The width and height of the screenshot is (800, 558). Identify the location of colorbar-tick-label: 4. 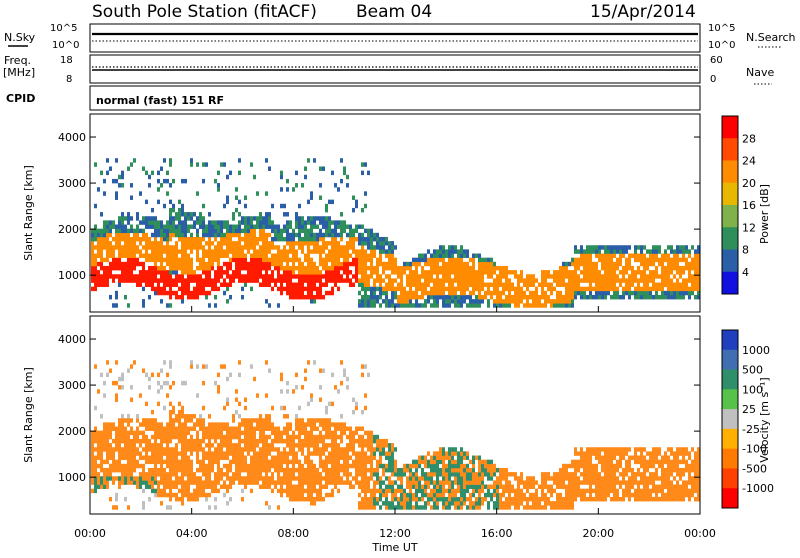
(745, 272).